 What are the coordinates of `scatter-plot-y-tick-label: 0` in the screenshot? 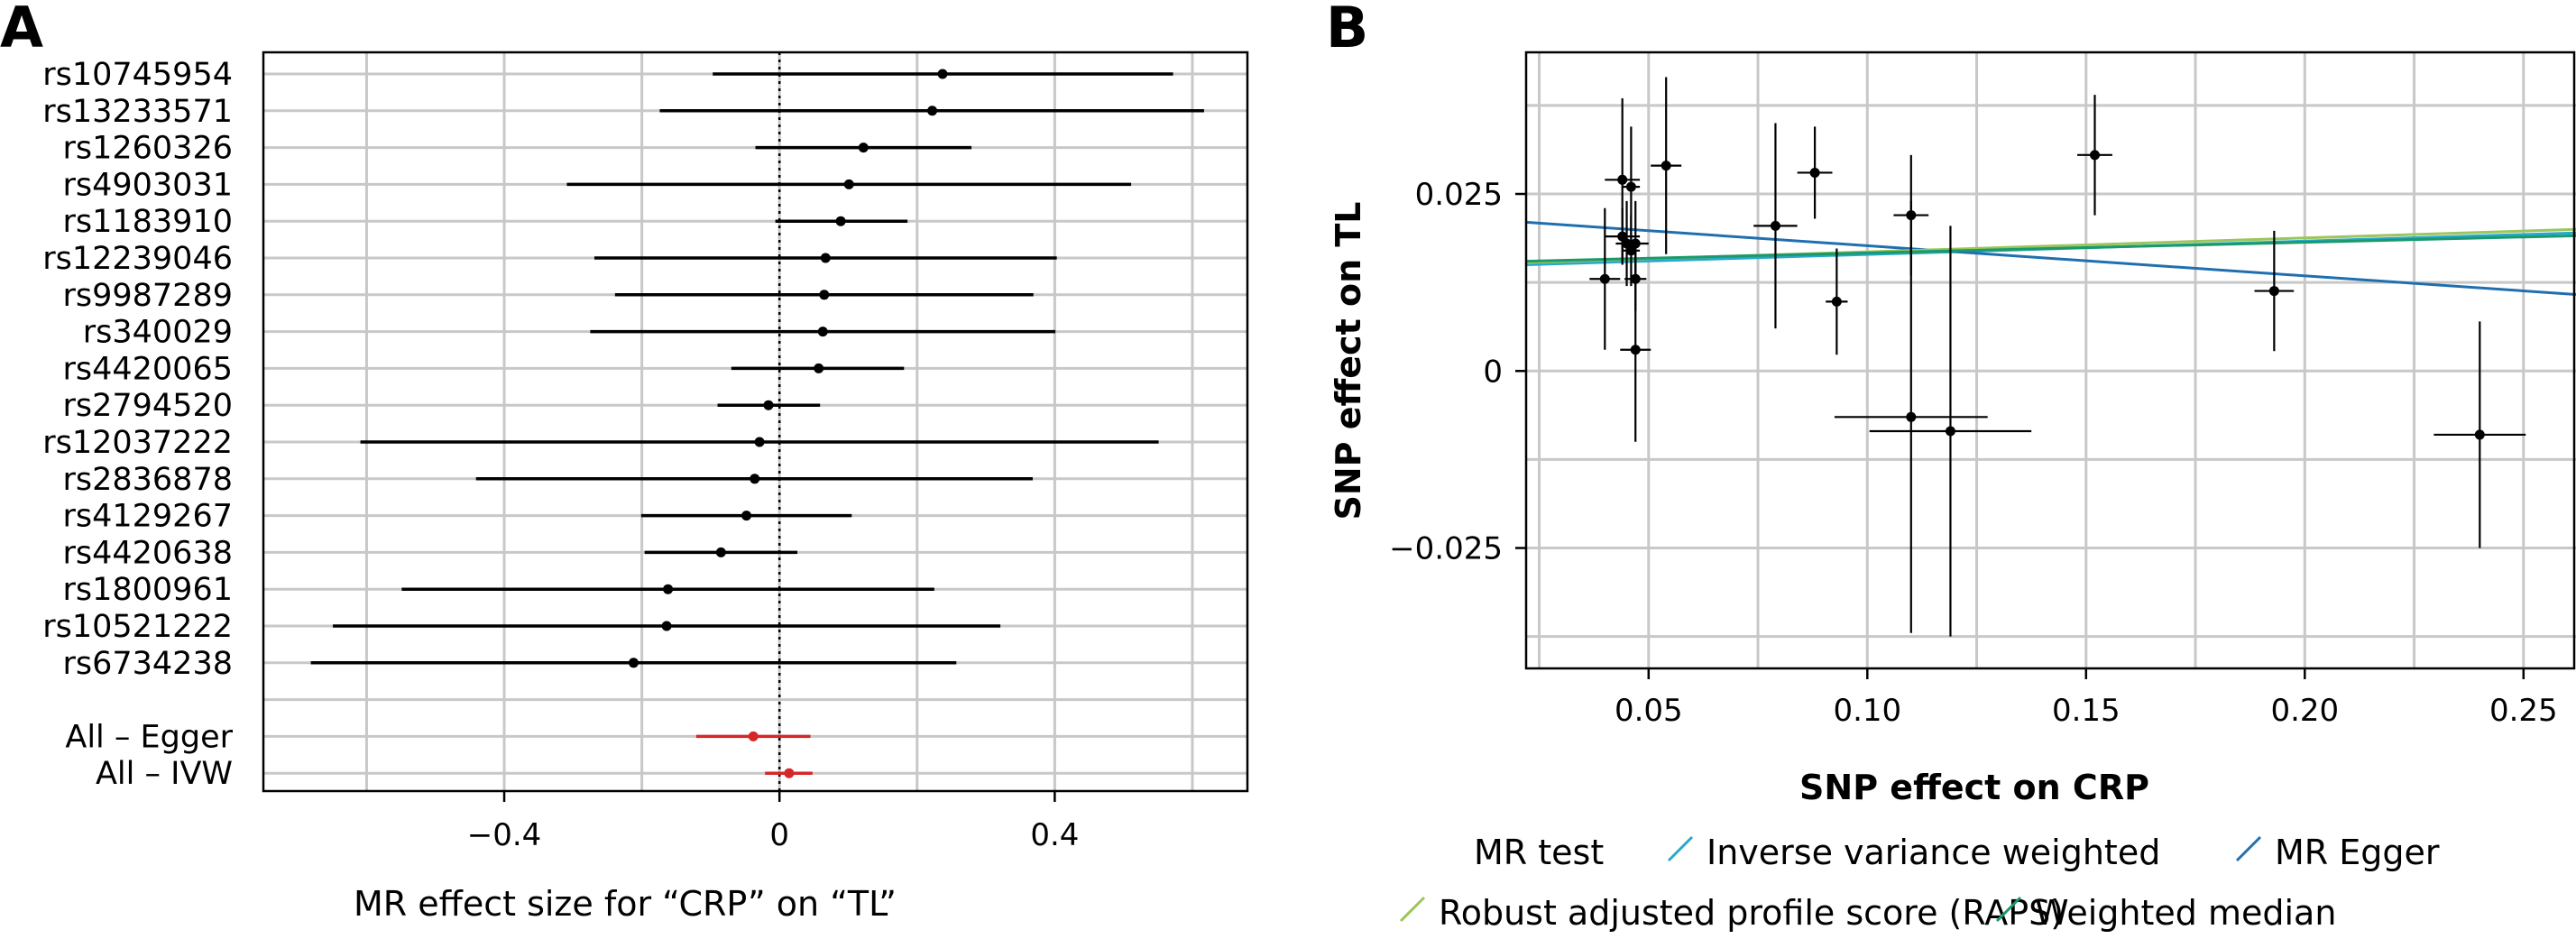 It's located at (1493, 372).